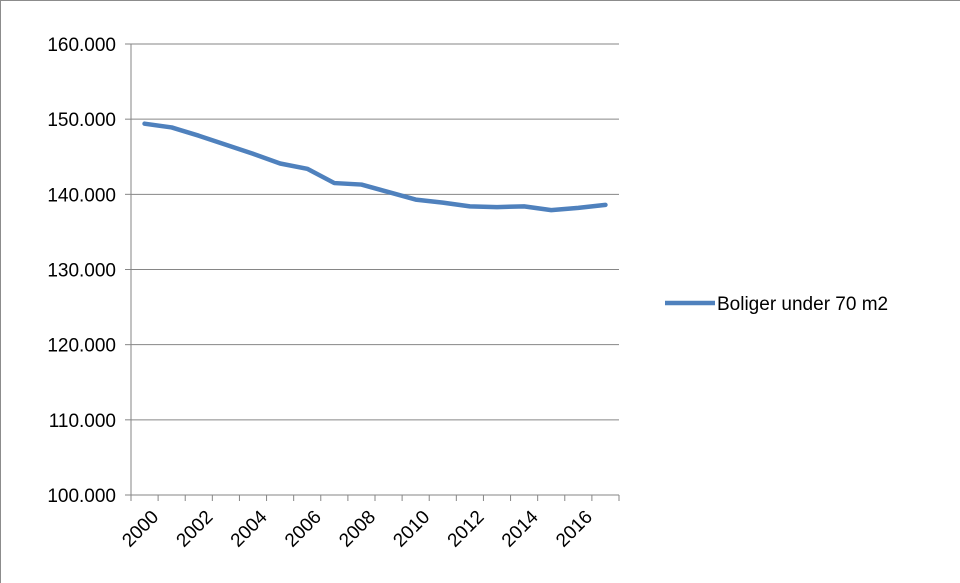  I want to click on series-lines, so click(375, 167).